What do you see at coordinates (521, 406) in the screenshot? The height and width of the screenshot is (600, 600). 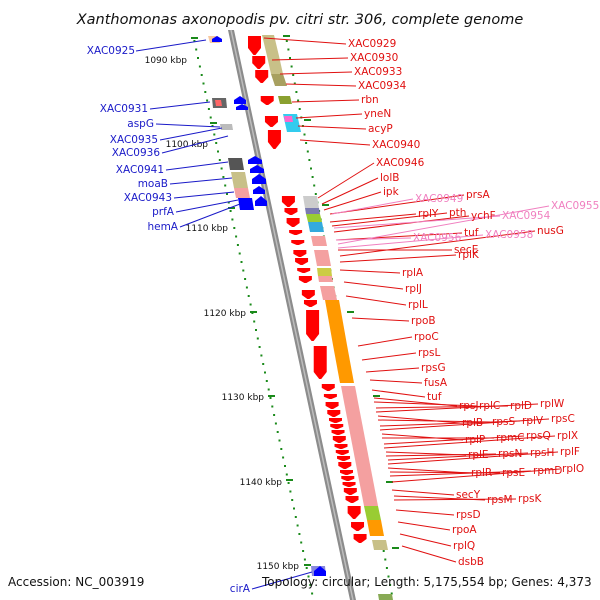 I see `gene-label-reverse: rplD` at bounding box center [521, 406].